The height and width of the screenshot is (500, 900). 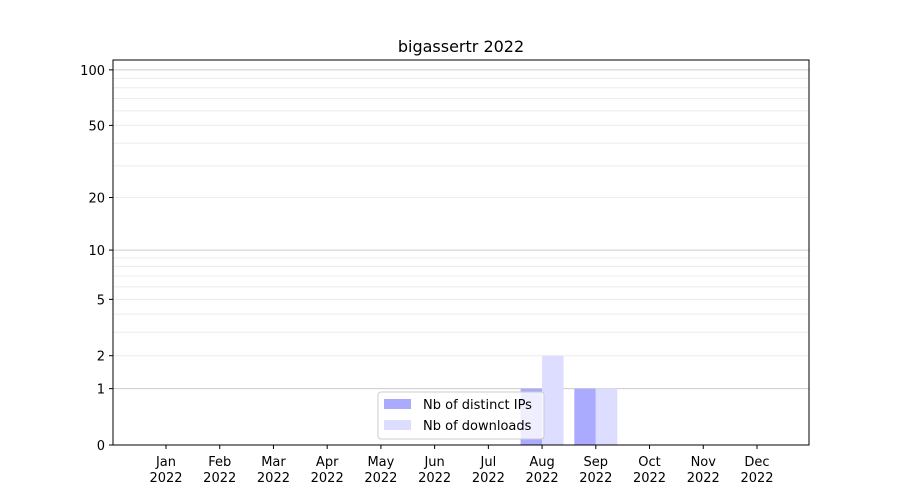 What do you see at coordinates (101, 390) in the screenshot?
I see `y-tick-label: 1` at bounding box center [101, 390].